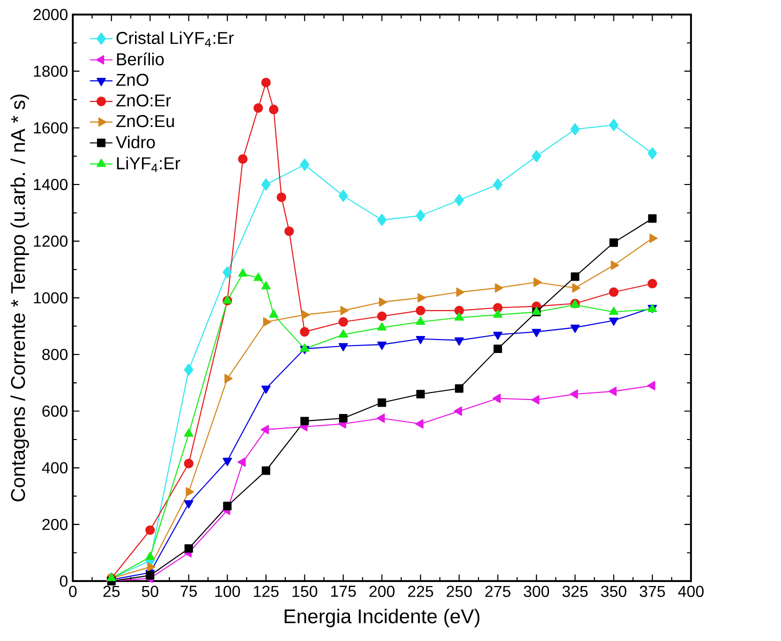 The width and height of the screenshot is (781, 641). Describe the element at coordinates (51, 184) in the screenshot. I see `y-tick-label: 1400` at that location.